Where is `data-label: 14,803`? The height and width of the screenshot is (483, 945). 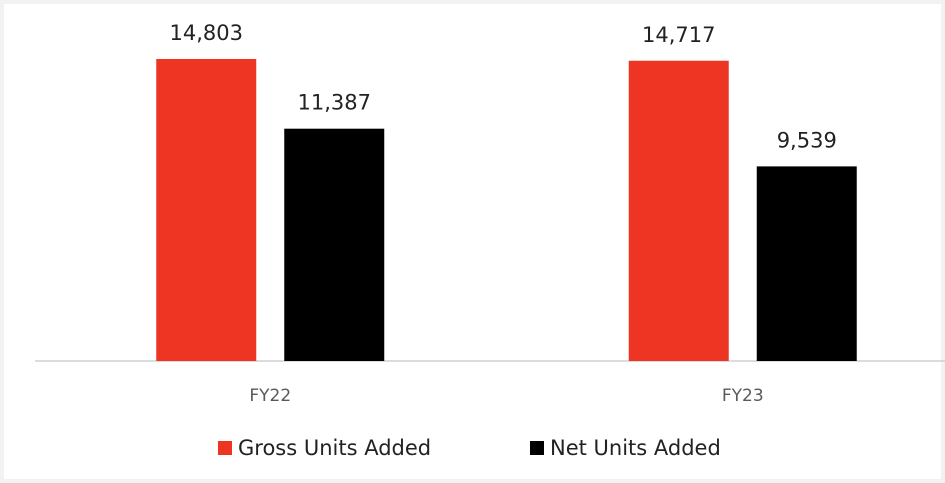
data-label: 14,803 is located at coordinates (206, 33).